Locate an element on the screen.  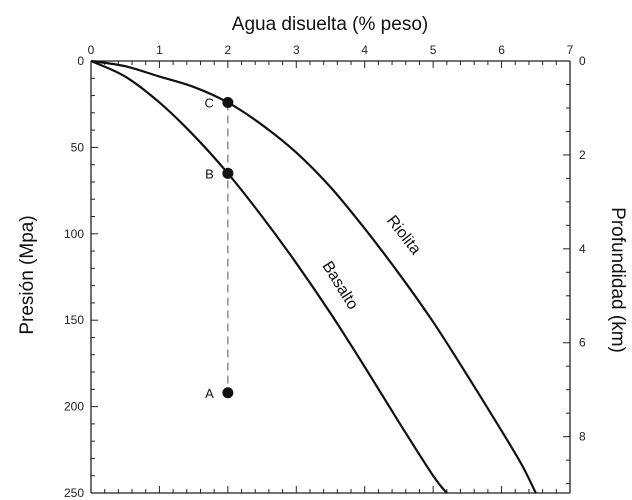
x-tick-label: 6 is located at coordinates (501, 50).